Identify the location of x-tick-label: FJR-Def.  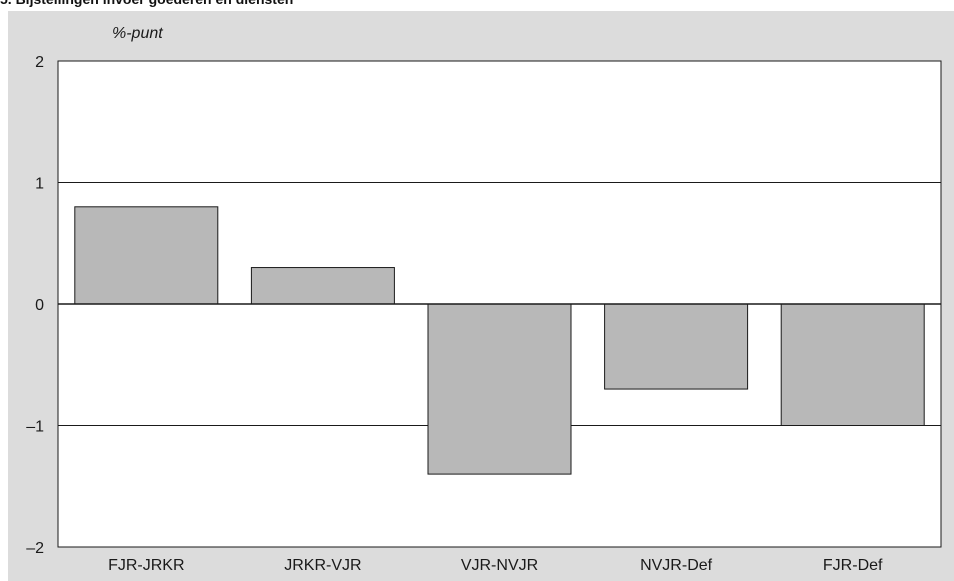
(853, 565).